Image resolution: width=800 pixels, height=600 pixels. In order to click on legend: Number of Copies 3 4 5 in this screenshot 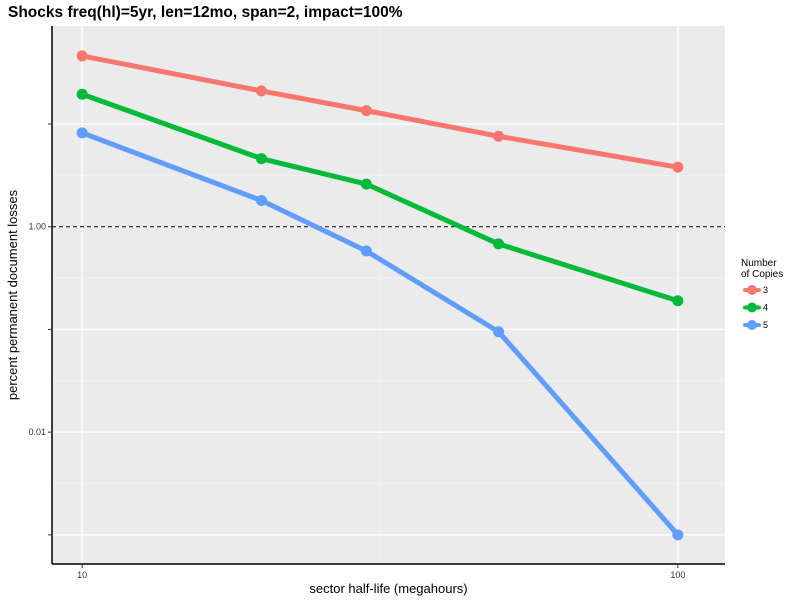, I will do `click(762, 294)`.